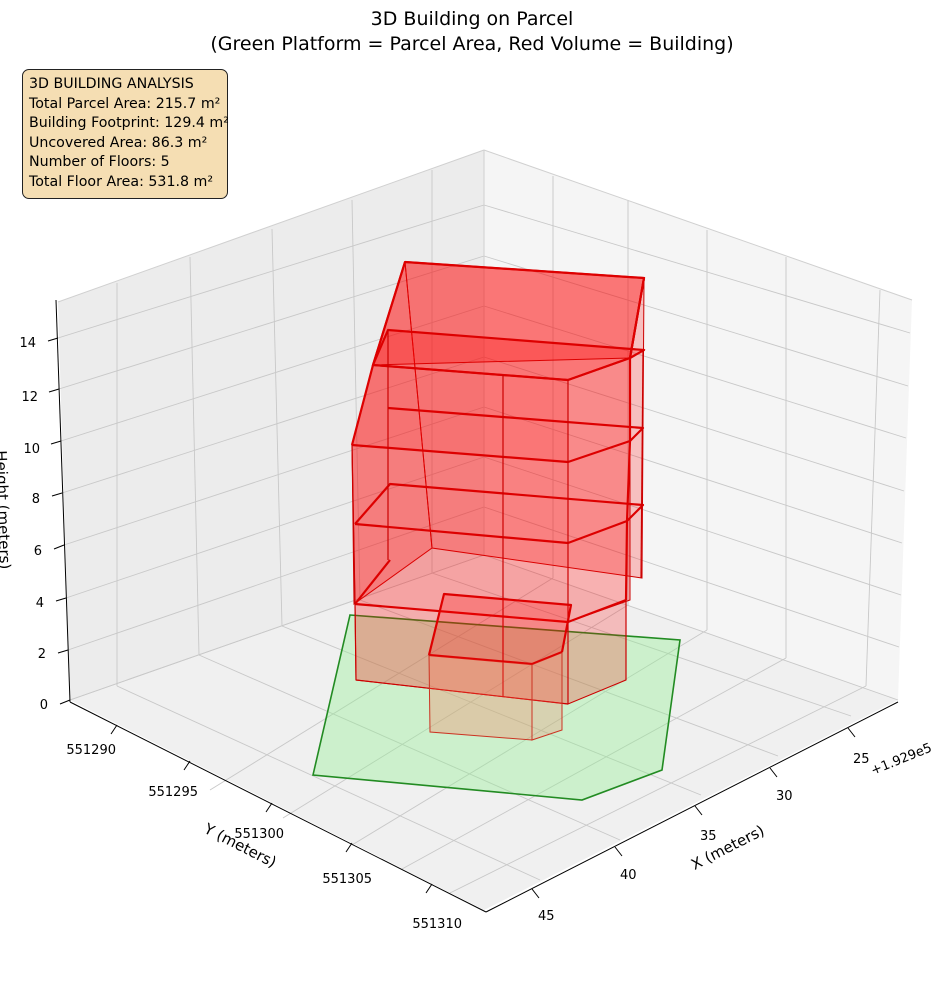 The width and height of the screenshot is (944, 992). I want to click on z-axis-label: Height (meters), so click(7, 510).